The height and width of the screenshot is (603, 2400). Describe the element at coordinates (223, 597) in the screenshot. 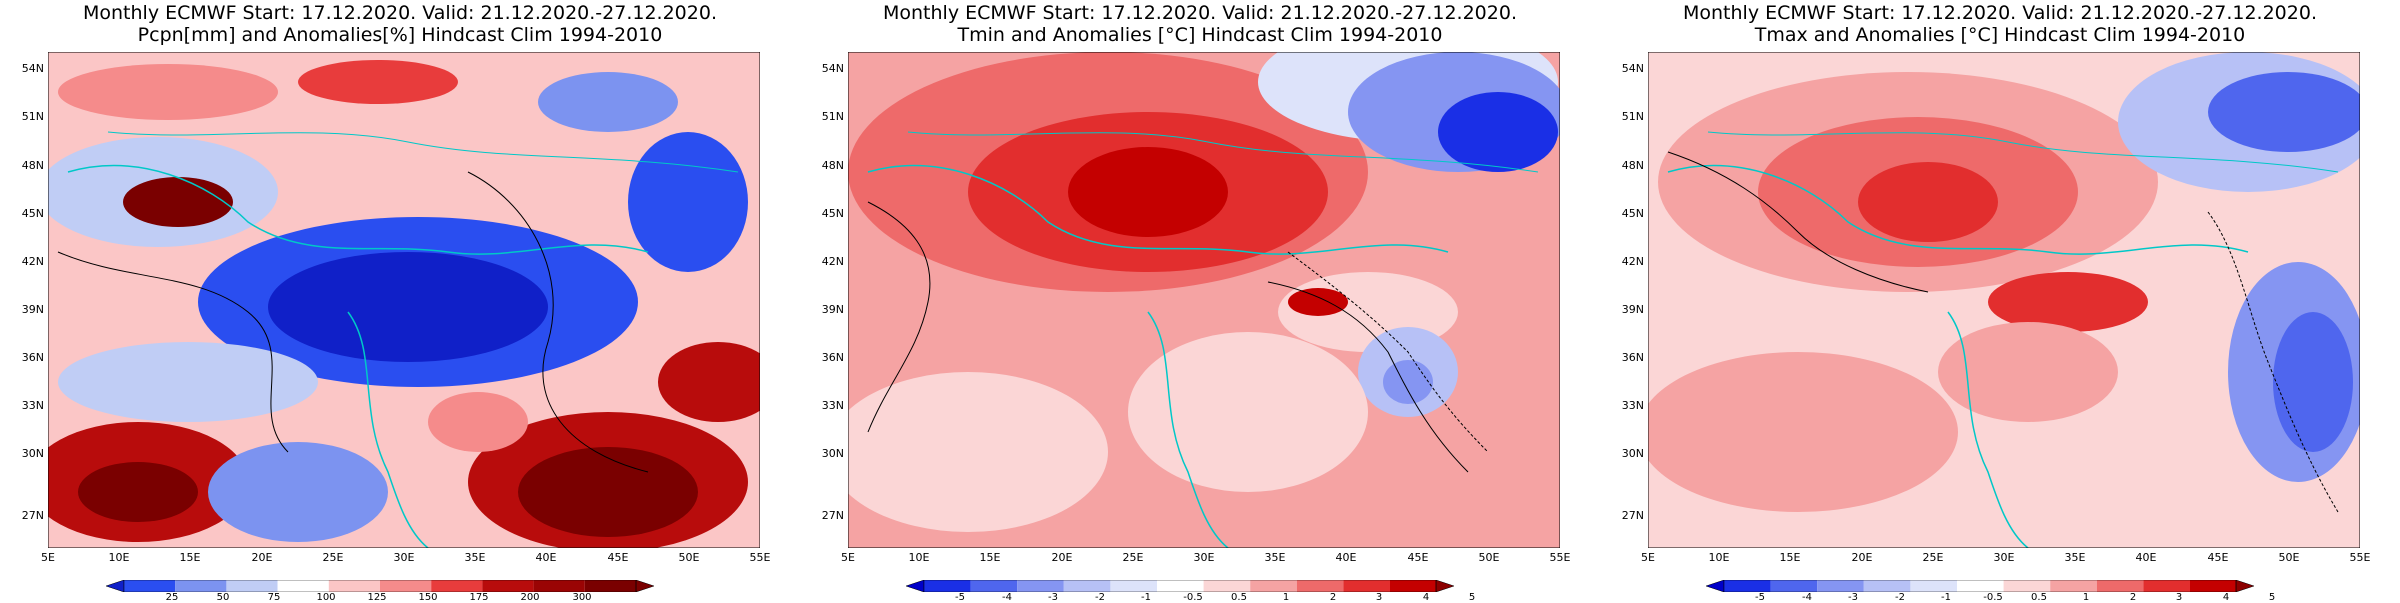

I see `colorbar-label: 50` at that location.